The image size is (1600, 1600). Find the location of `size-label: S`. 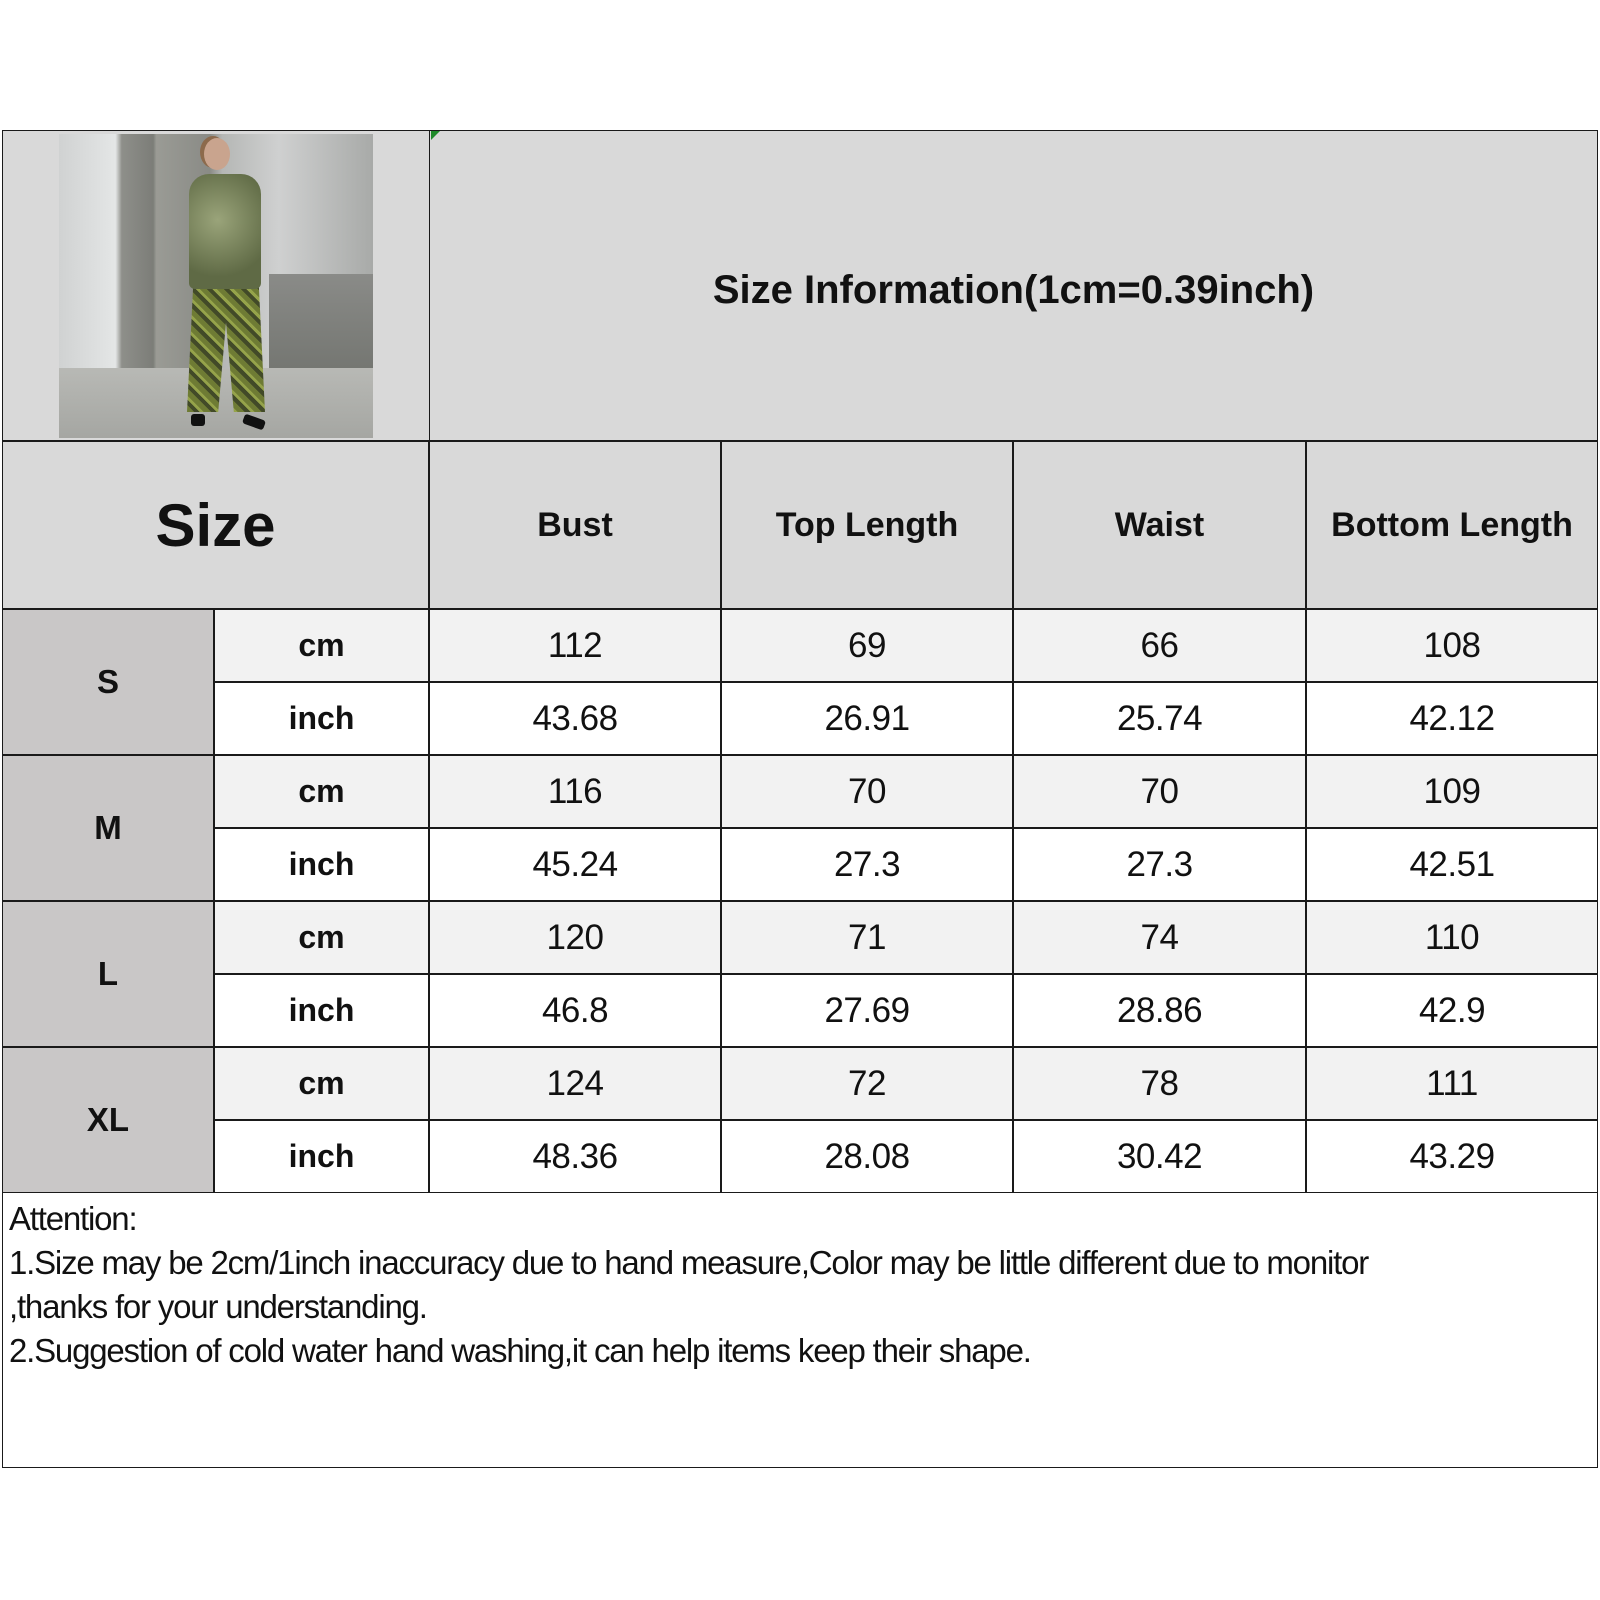

size-label: S is located at coordinates (108, 682).